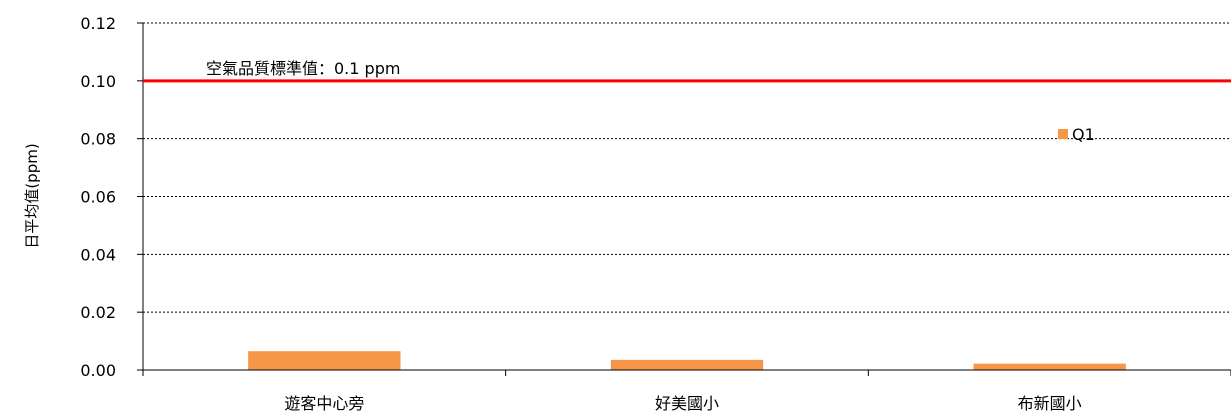  What do you see at coordinates (98, 370) in the screenshot?
I see `y-tick-label: 0.00` at bounding box center [98, 370].